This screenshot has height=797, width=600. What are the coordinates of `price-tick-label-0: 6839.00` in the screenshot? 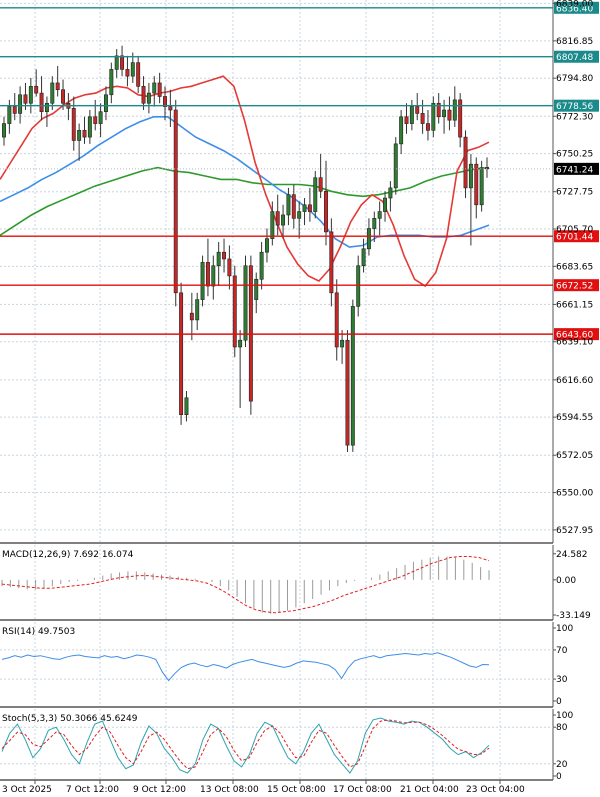 It's located at (574, 4).